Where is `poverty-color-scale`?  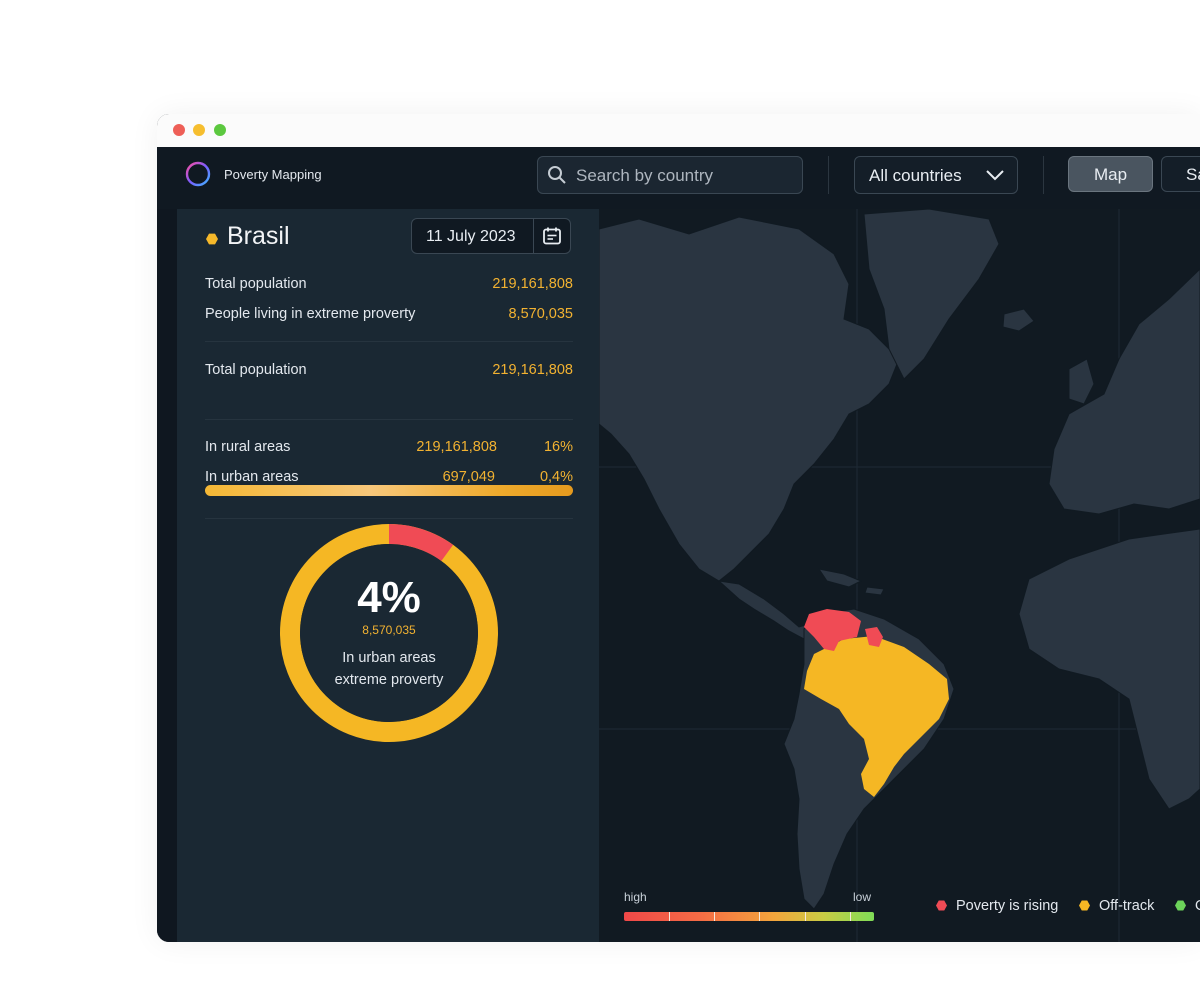
poverty-color-scale is located at coordinates (749, 916).